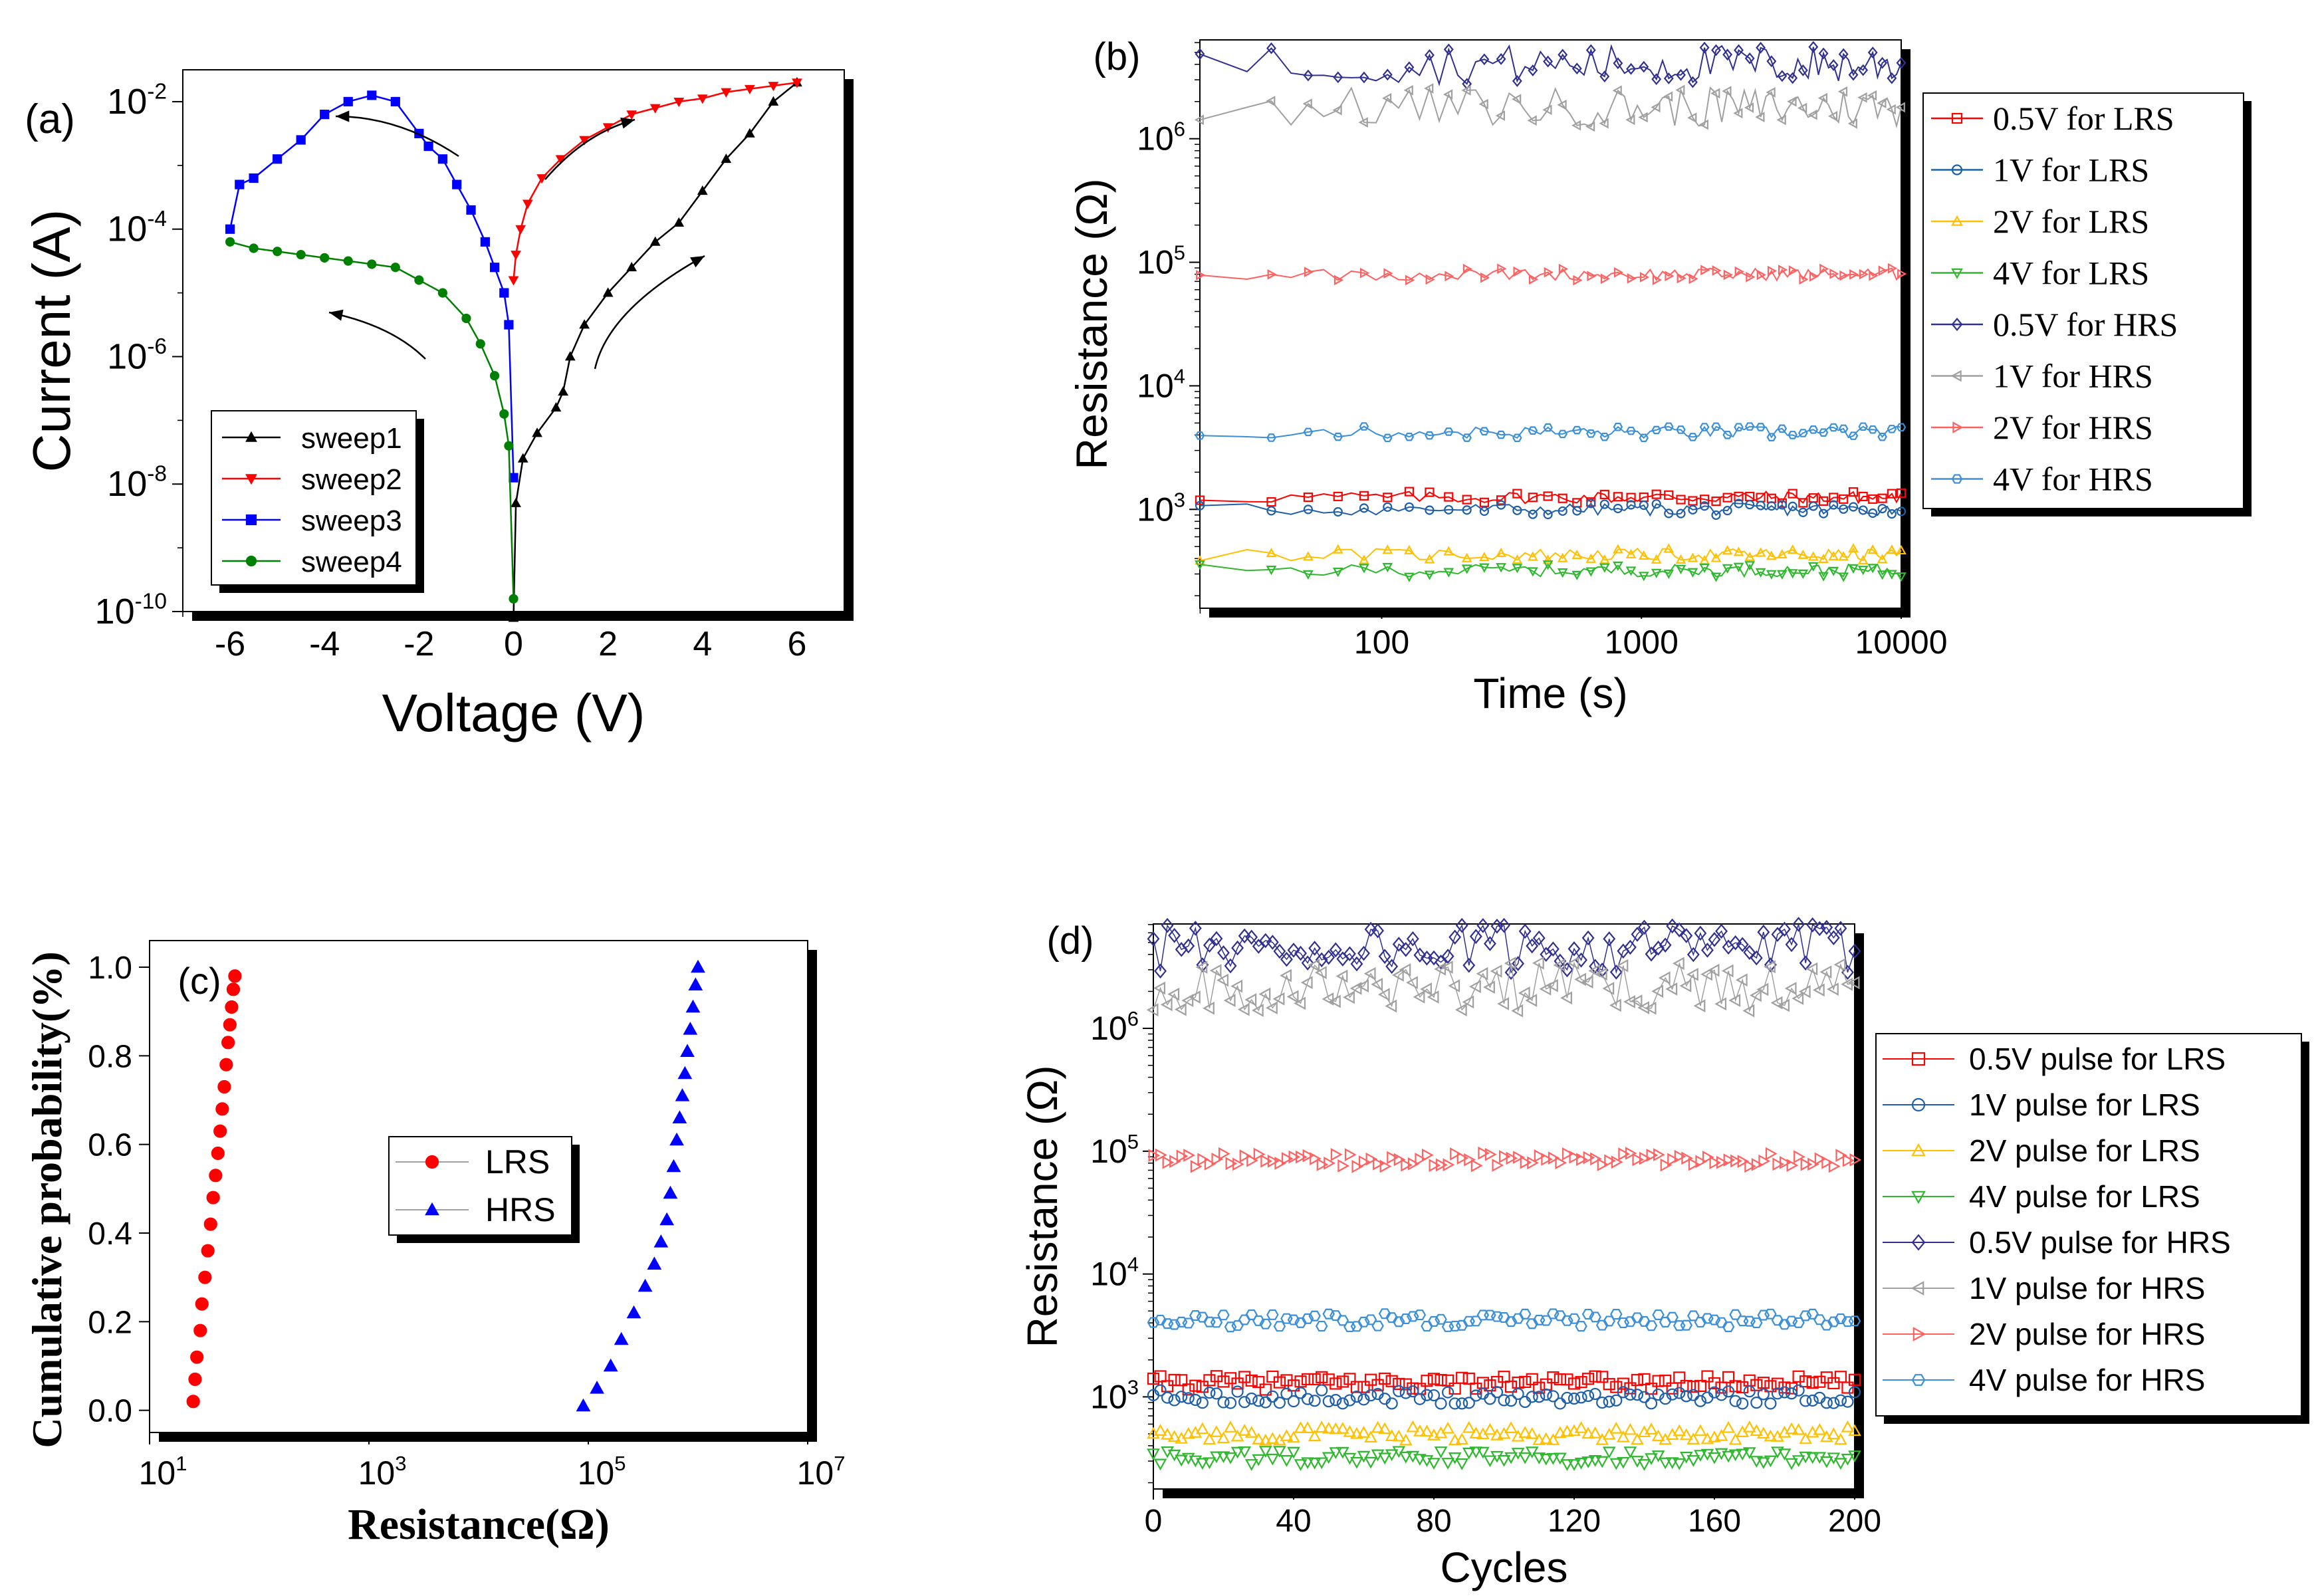 Image resolution: width=2318 pixels, height=1596 pixels. Describe the element at coordinates (382, 1472) in the screenshot. I see `x-tick-label: 103` at that location.